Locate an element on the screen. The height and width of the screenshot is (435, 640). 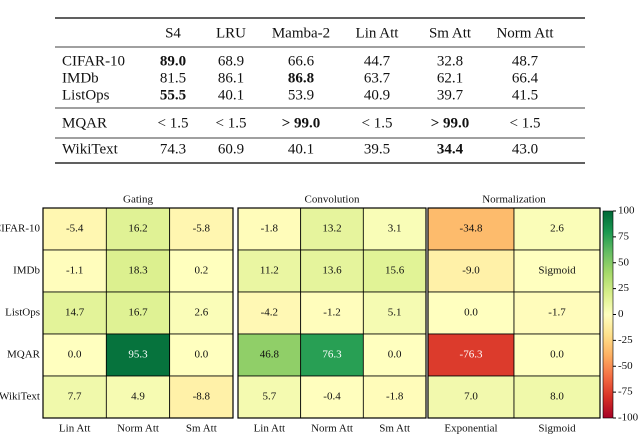
colorbar-tick-label: -50 is located at coordinates (625, 366).